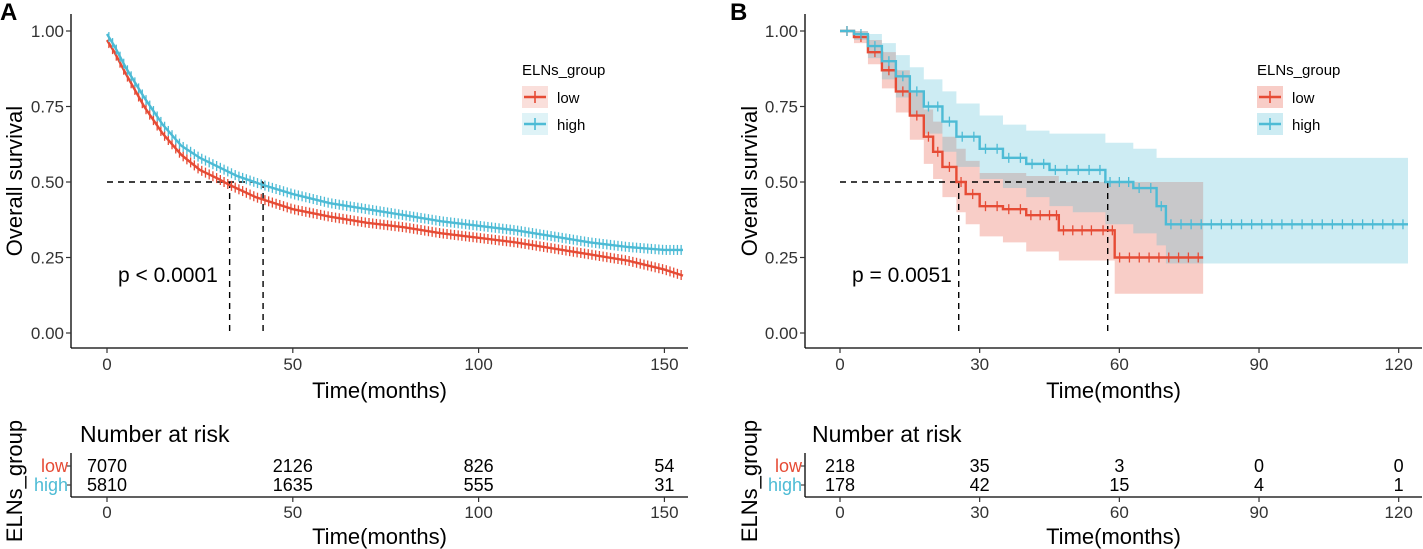 This screenshot has height=549, width=1423. I want to click on survival-curve-high, so click(1124, 127).